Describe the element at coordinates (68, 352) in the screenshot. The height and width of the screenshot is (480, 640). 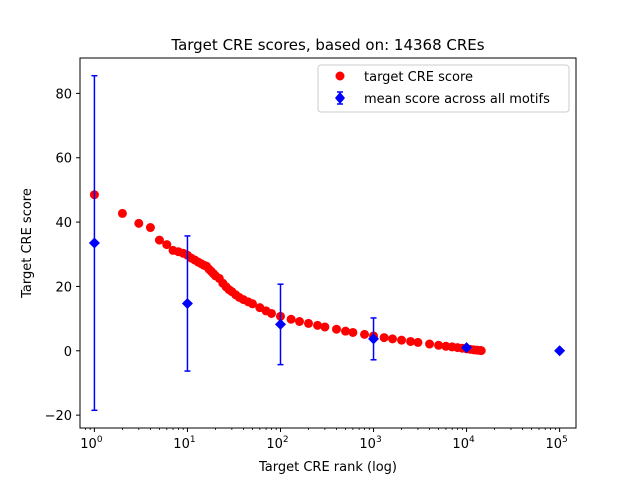
I see `y-tick-label: 0` at that location.